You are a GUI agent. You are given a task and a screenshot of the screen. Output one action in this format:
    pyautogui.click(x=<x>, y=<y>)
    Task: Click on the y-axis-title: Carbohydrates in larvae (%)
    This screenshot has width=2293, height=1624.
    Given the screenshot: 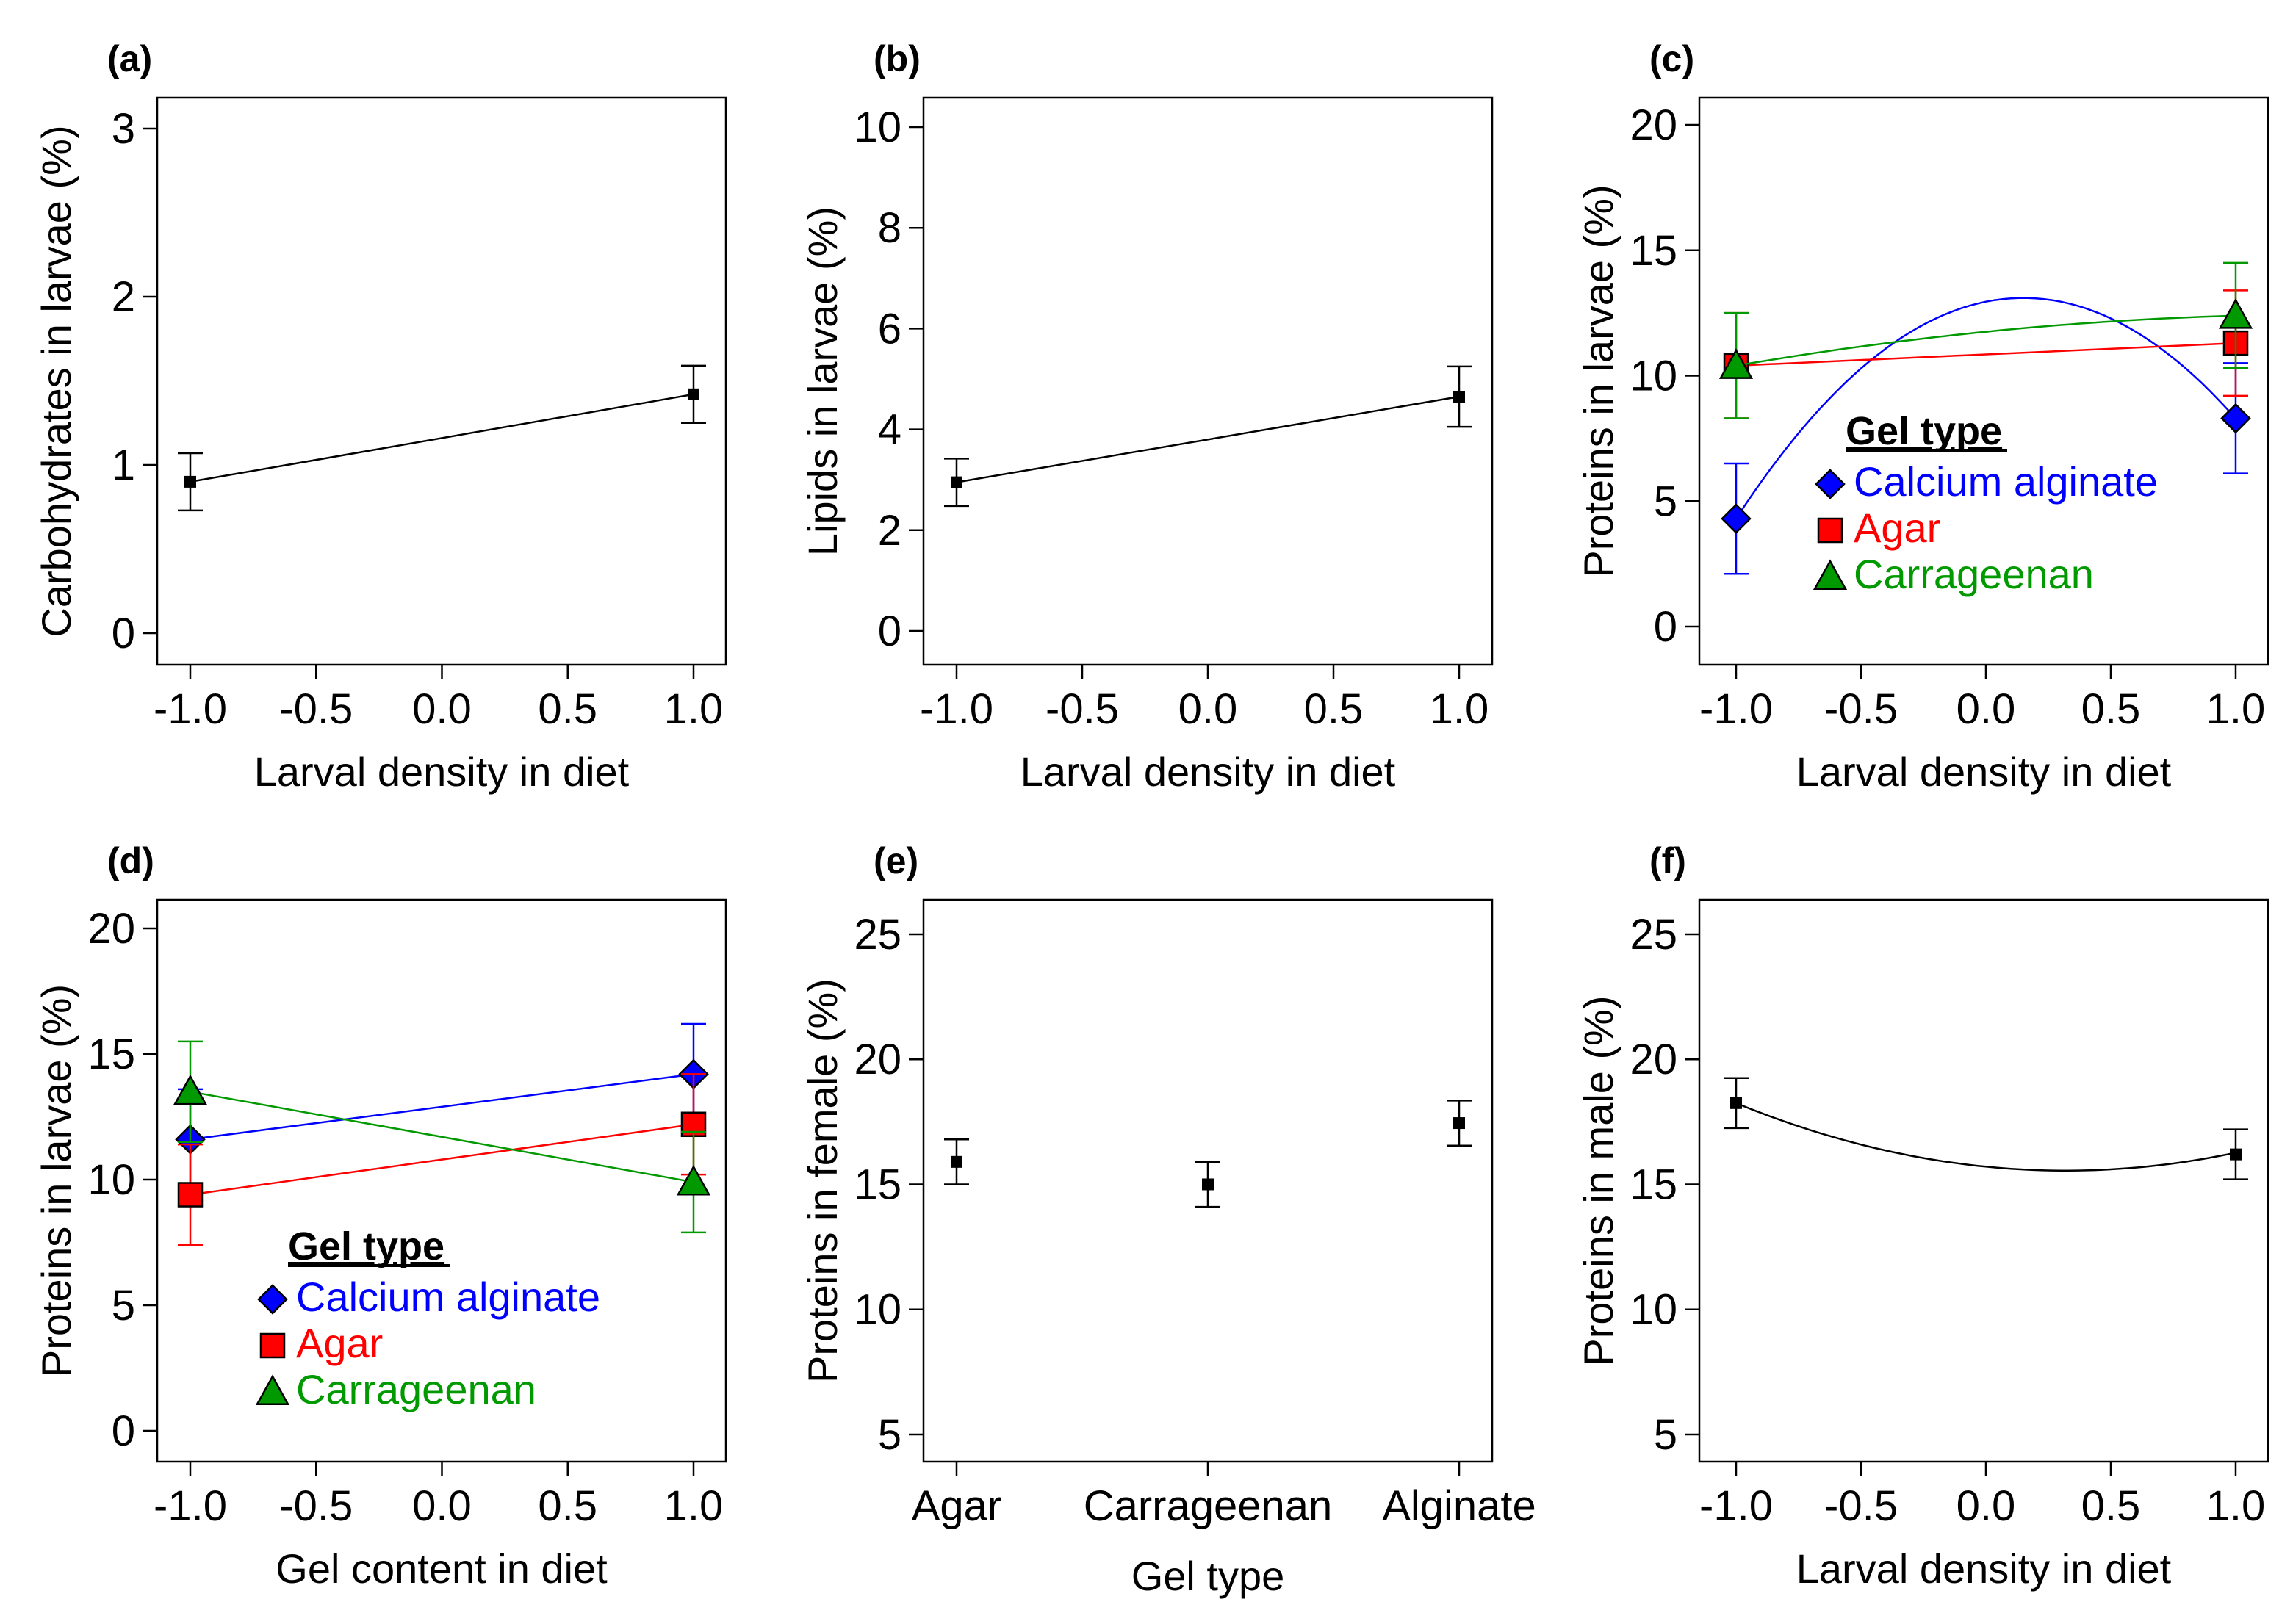 What is the action you would take?
    pyautogui.click(x=56, y=381)
    